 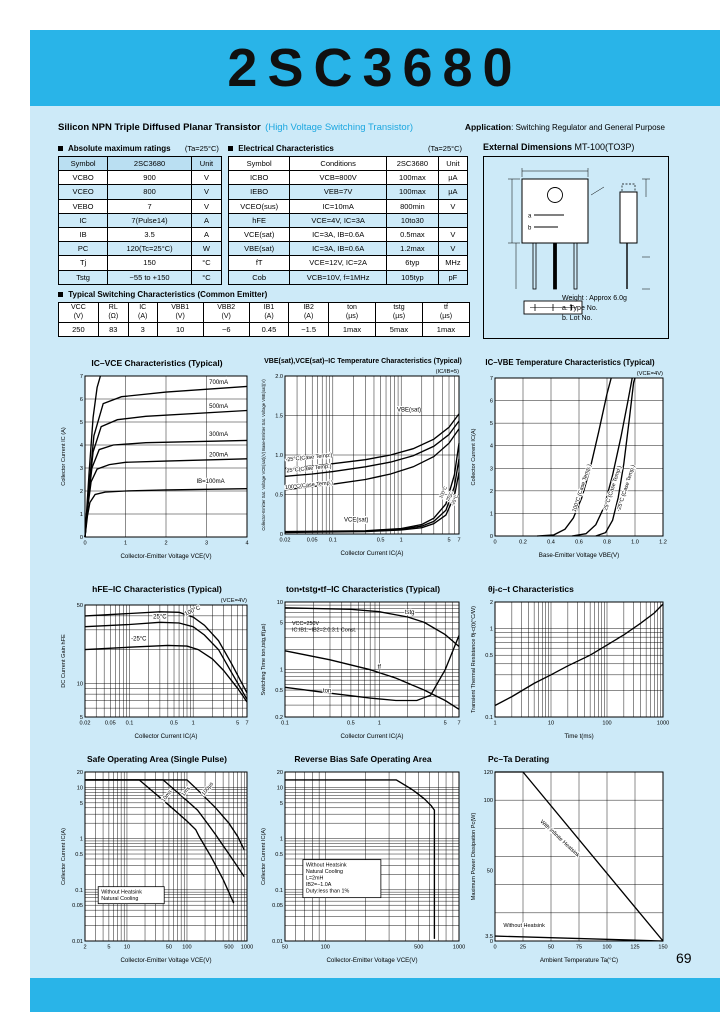 What do you see at coordinates (338, 163) in the screenshot?
I see `column-header: Conditions` at bounding box center [338, 163].